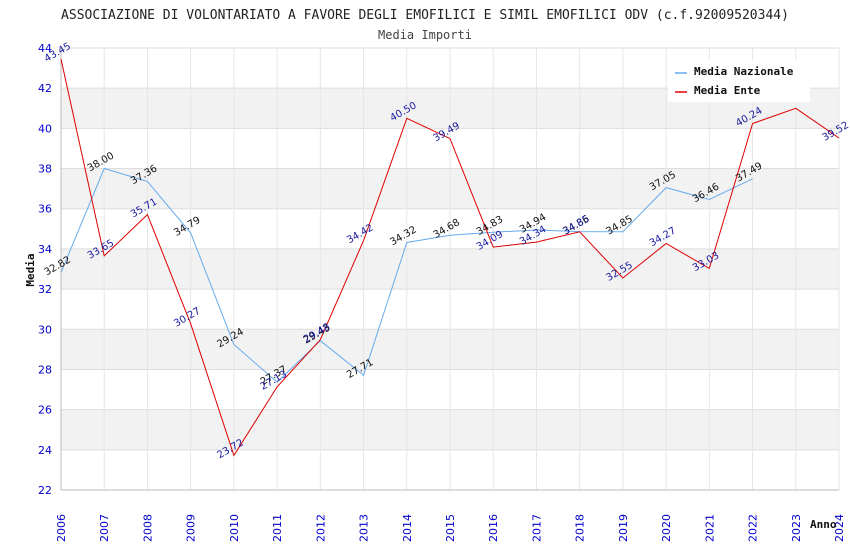 This screenshot has width=850, height=550. I want to click on x-tick-label: 2015, so click(450, 528).